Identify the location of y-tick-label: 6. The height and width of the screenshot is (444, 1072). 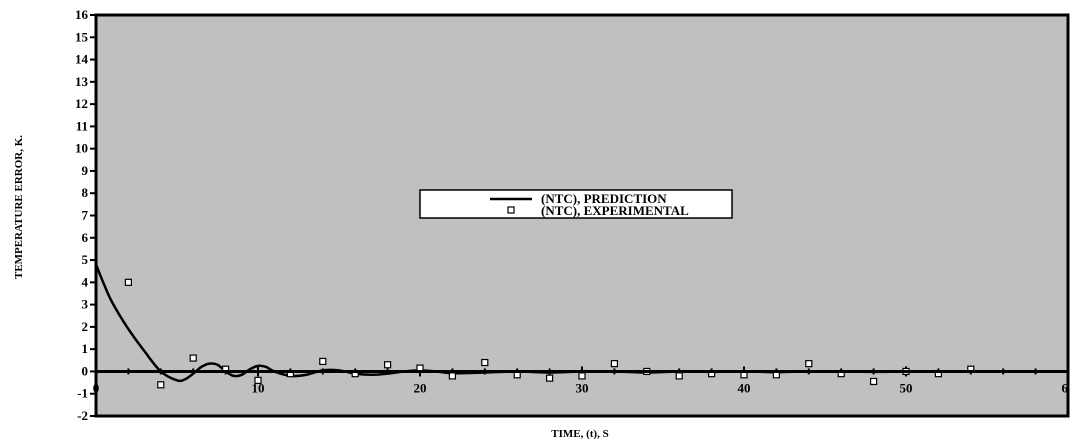
(85, 237).